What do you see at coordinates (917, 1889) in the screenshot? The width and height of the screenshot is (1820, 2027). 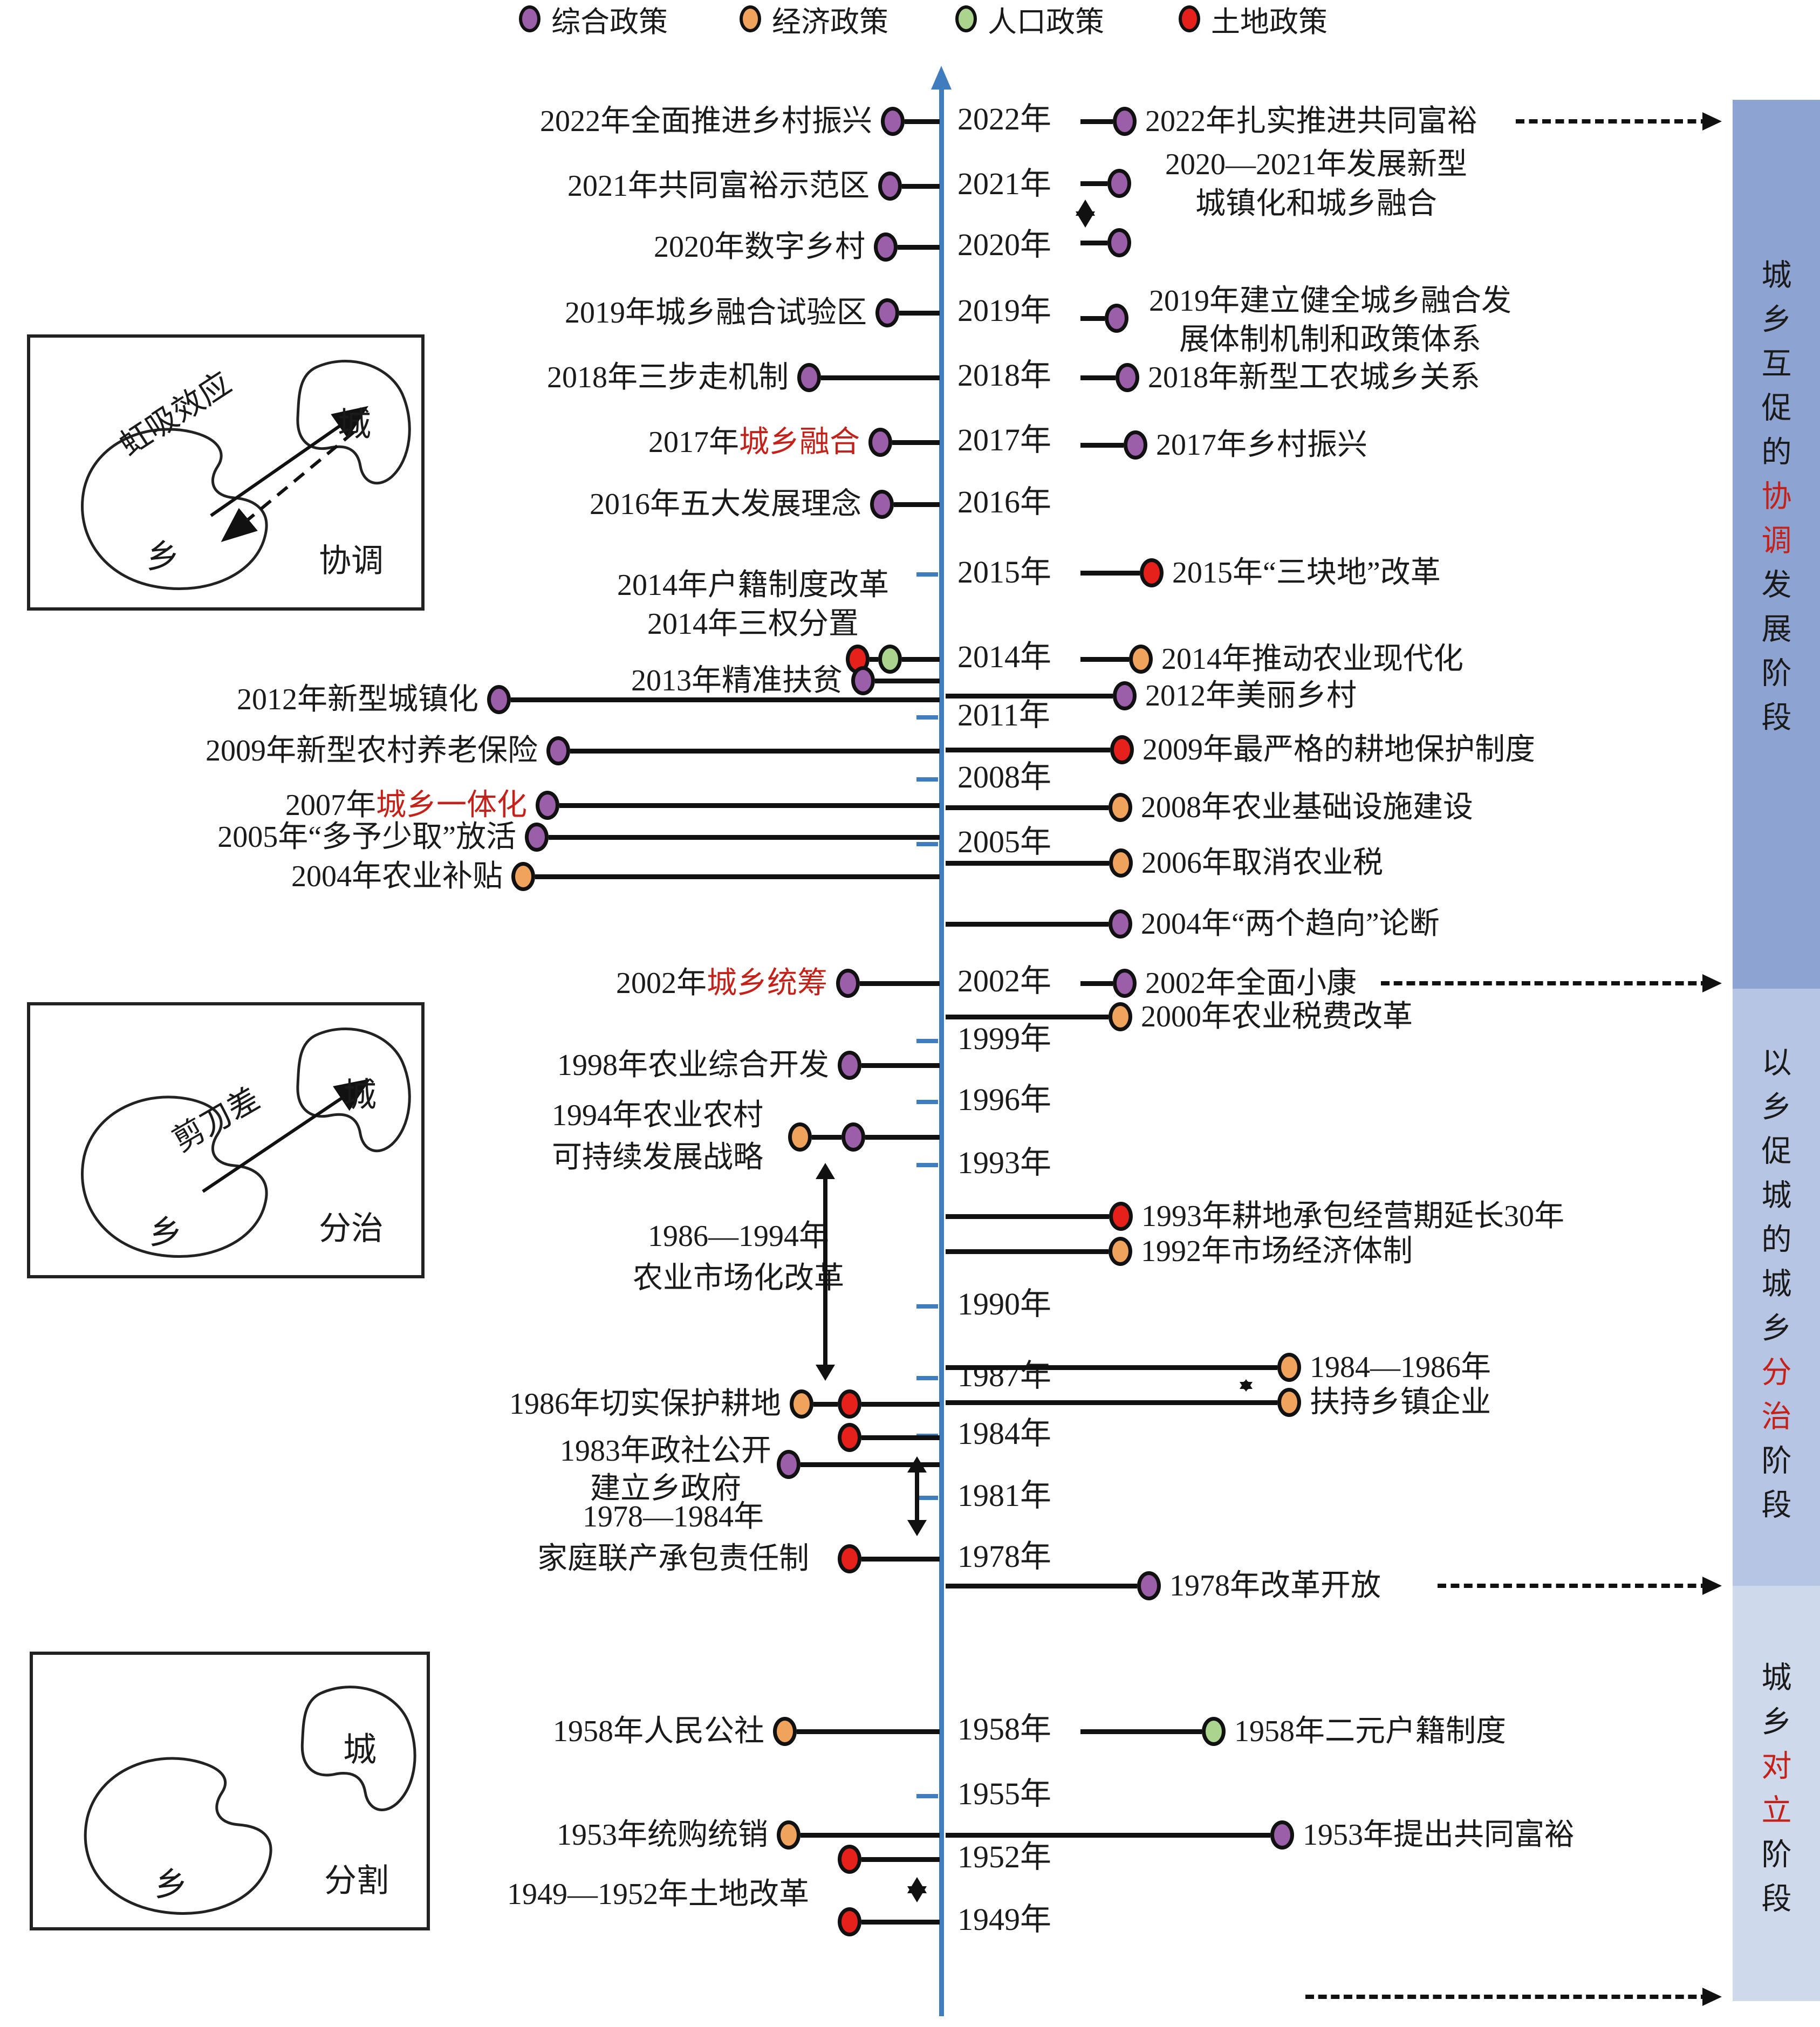 I see `double-arrow` at bounding box center [917, 1889].